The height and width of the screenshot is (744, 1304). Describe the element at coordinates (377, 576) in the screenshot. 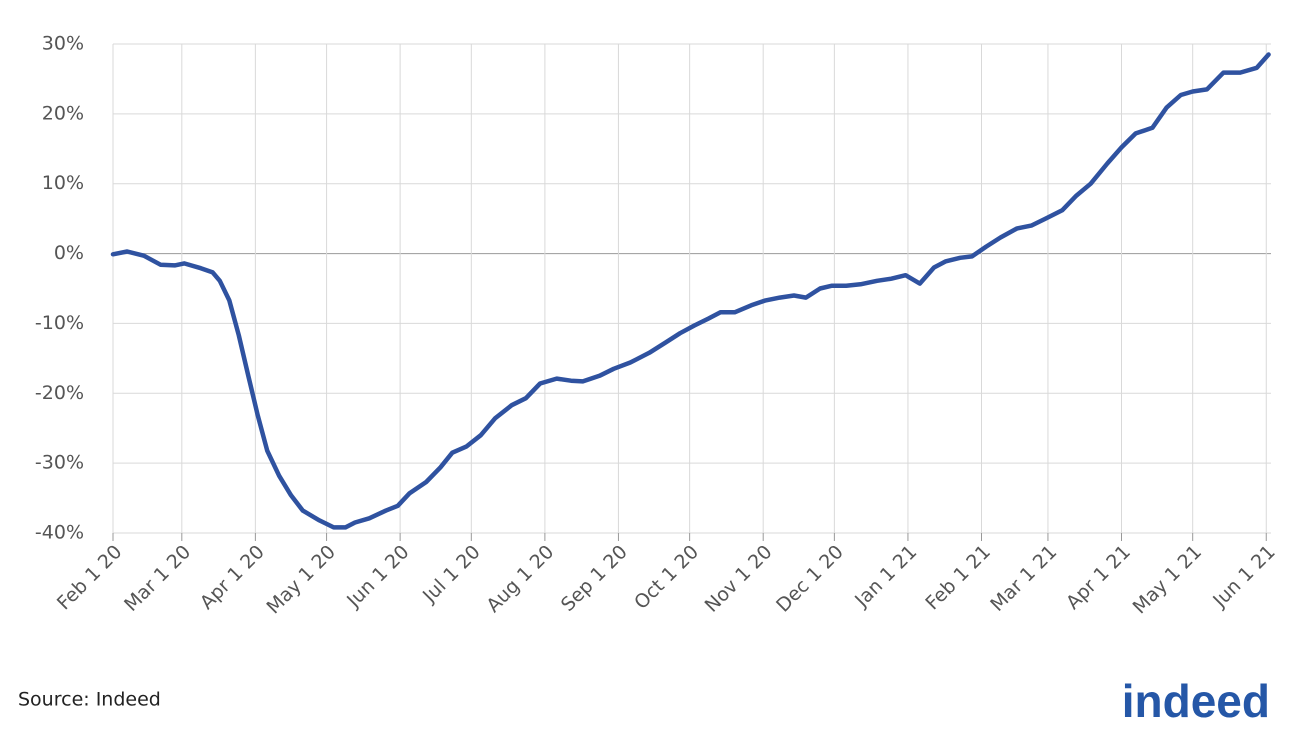

I see `x-tick-label: Jun 1 20` at that location.